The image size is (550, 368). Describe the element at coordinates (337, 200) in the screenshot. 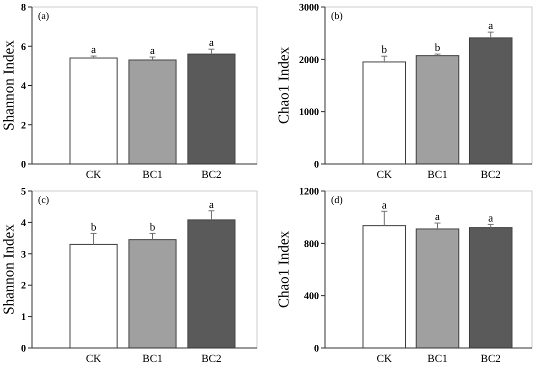

I see `annotation: (d)` at that location.